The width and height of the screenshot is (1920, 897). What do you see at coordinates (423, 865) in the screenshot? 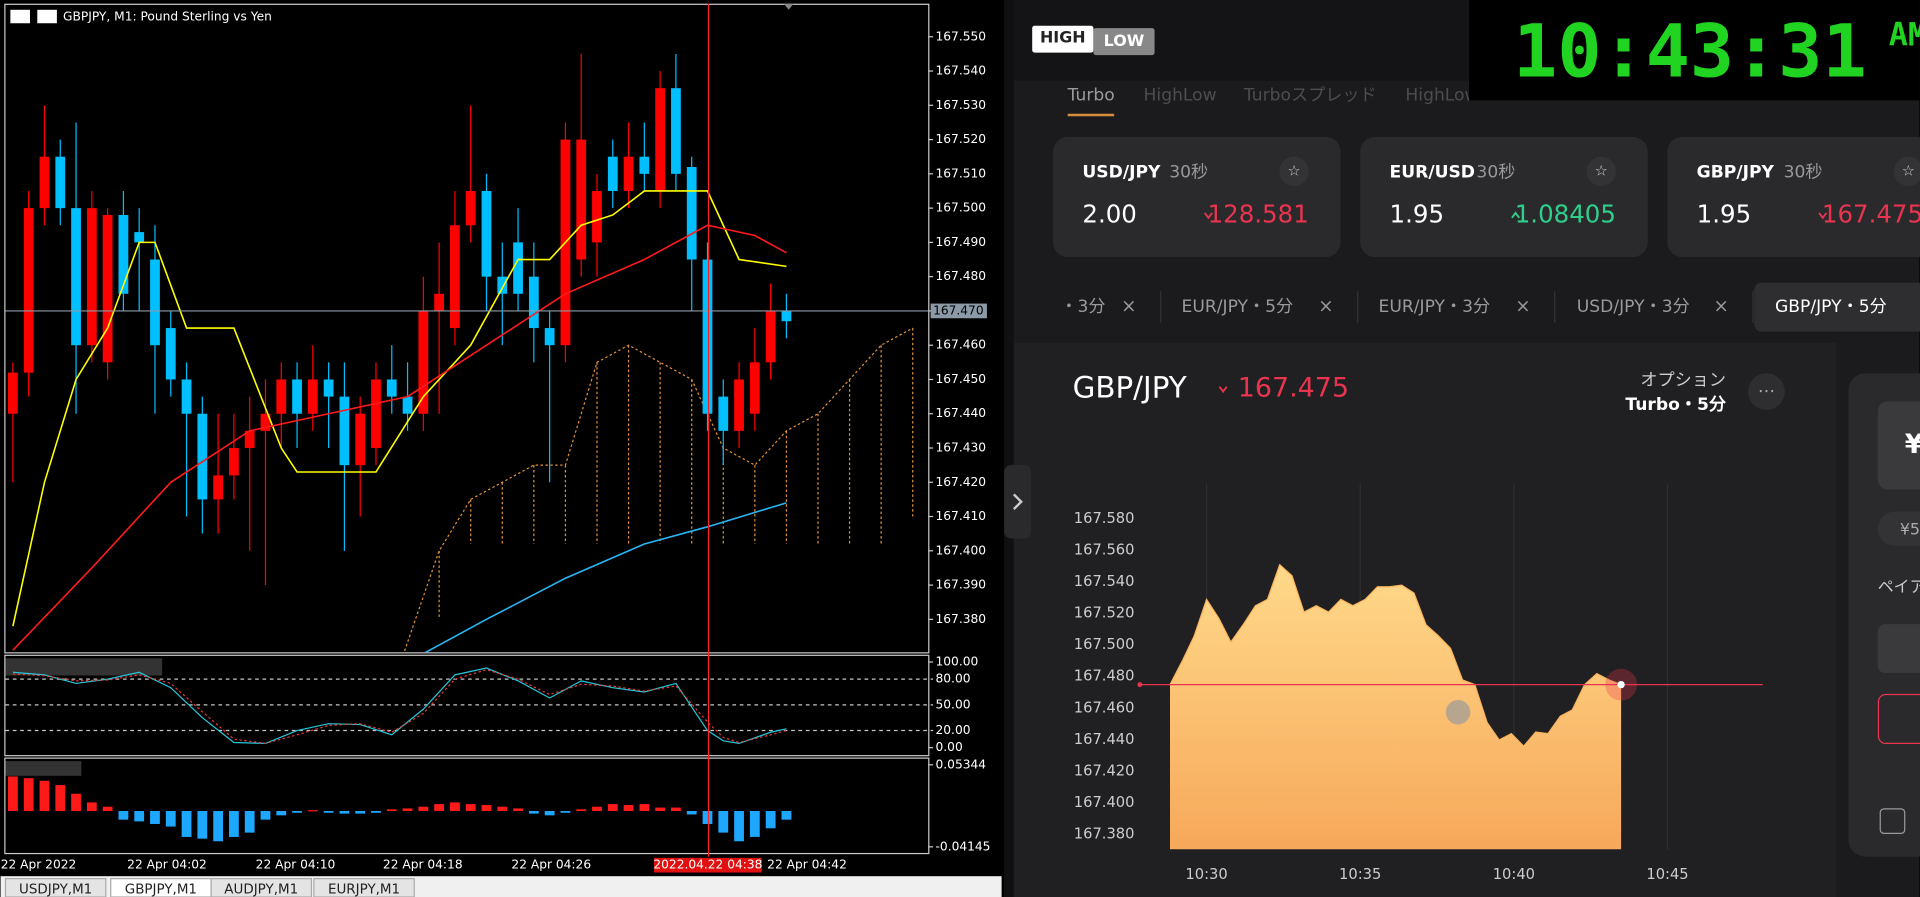
I see `x-tick-label: 22 Apr 04:18` at bounding box center [423, 865].